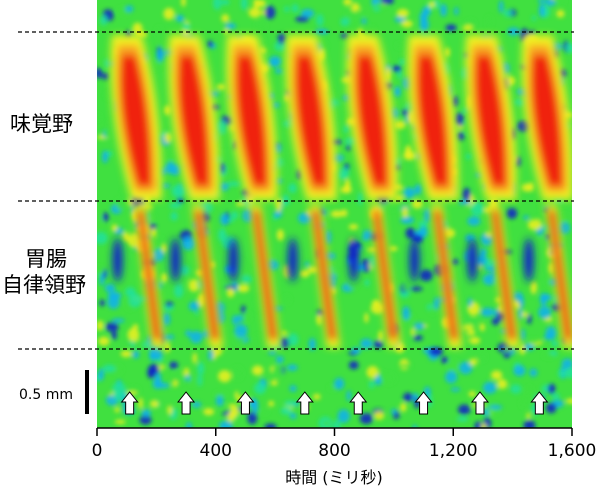  Describe the element at coordinates (334, 403) in the screenshot. I see `stimulus-arrows` at that location.